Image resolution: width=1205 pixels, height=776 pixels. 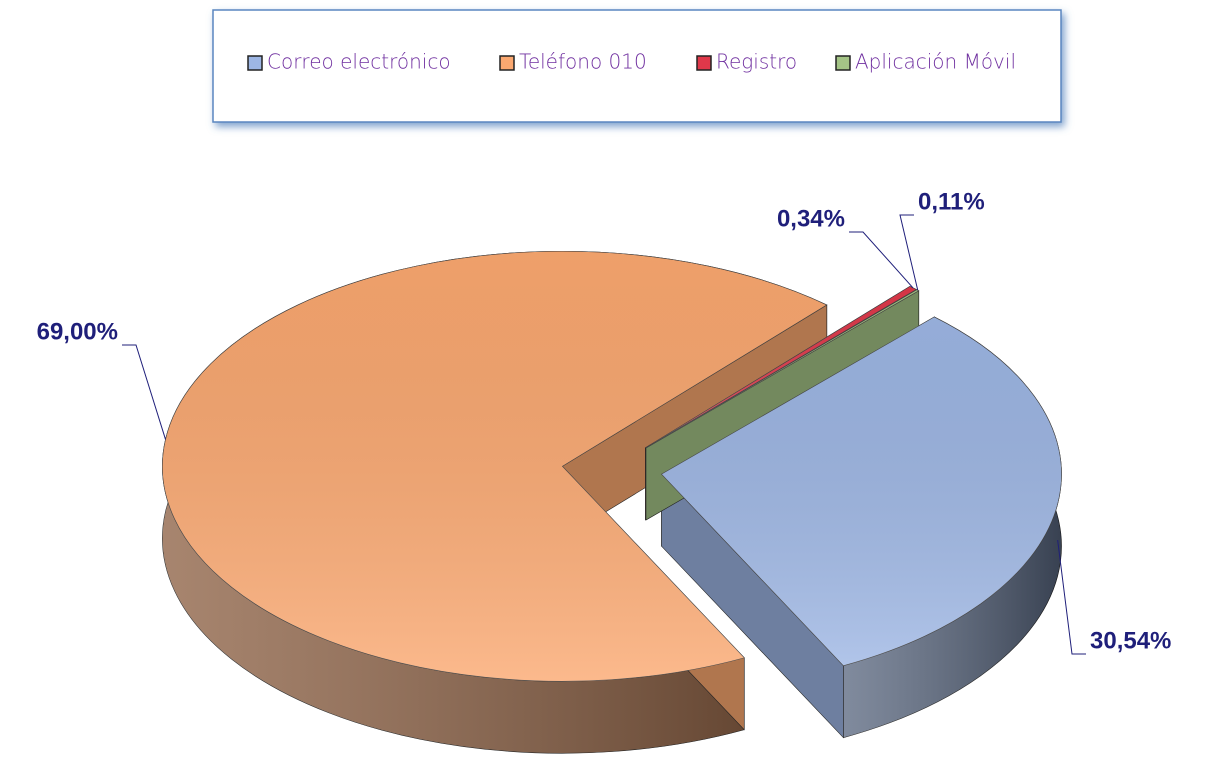 What do you see at coordinates (583, 62) in the screenshot?
I see `legend-label: Teléfono 010` at bounding box center [583, 62].